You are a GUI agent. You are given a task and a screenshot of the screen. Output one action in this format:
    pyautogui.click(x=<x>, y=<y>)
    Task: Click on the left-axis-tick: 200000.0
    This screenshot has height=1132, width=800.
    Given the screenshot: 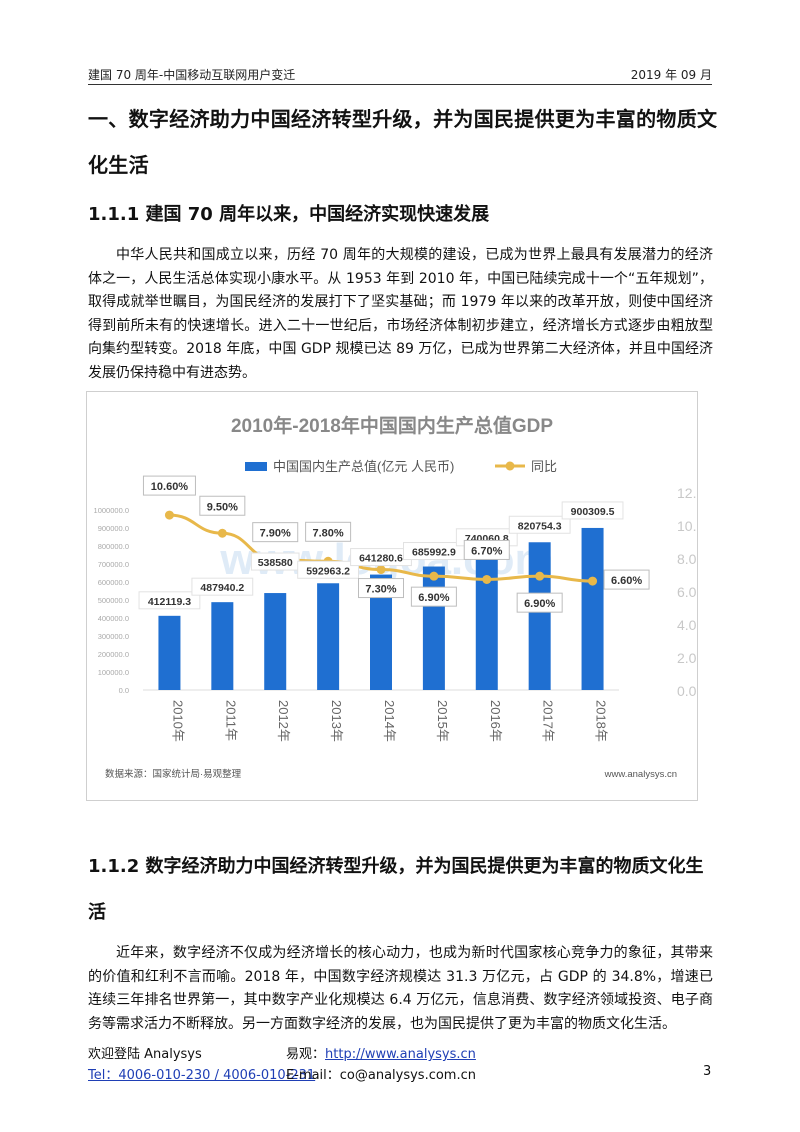 What is the action you would take?
    pyautogui.click(x=113, y=654)
    